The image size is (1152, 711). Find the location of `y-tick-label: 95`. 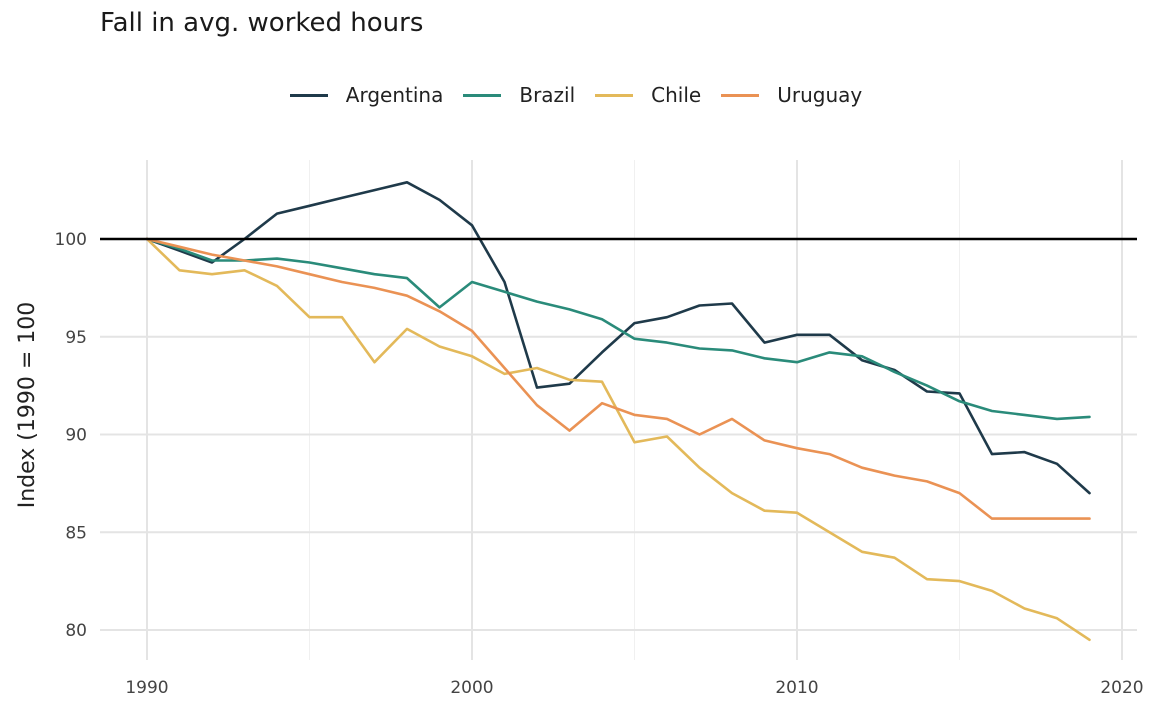

y-tick-label: 95 is located at coordinates (76, 338).